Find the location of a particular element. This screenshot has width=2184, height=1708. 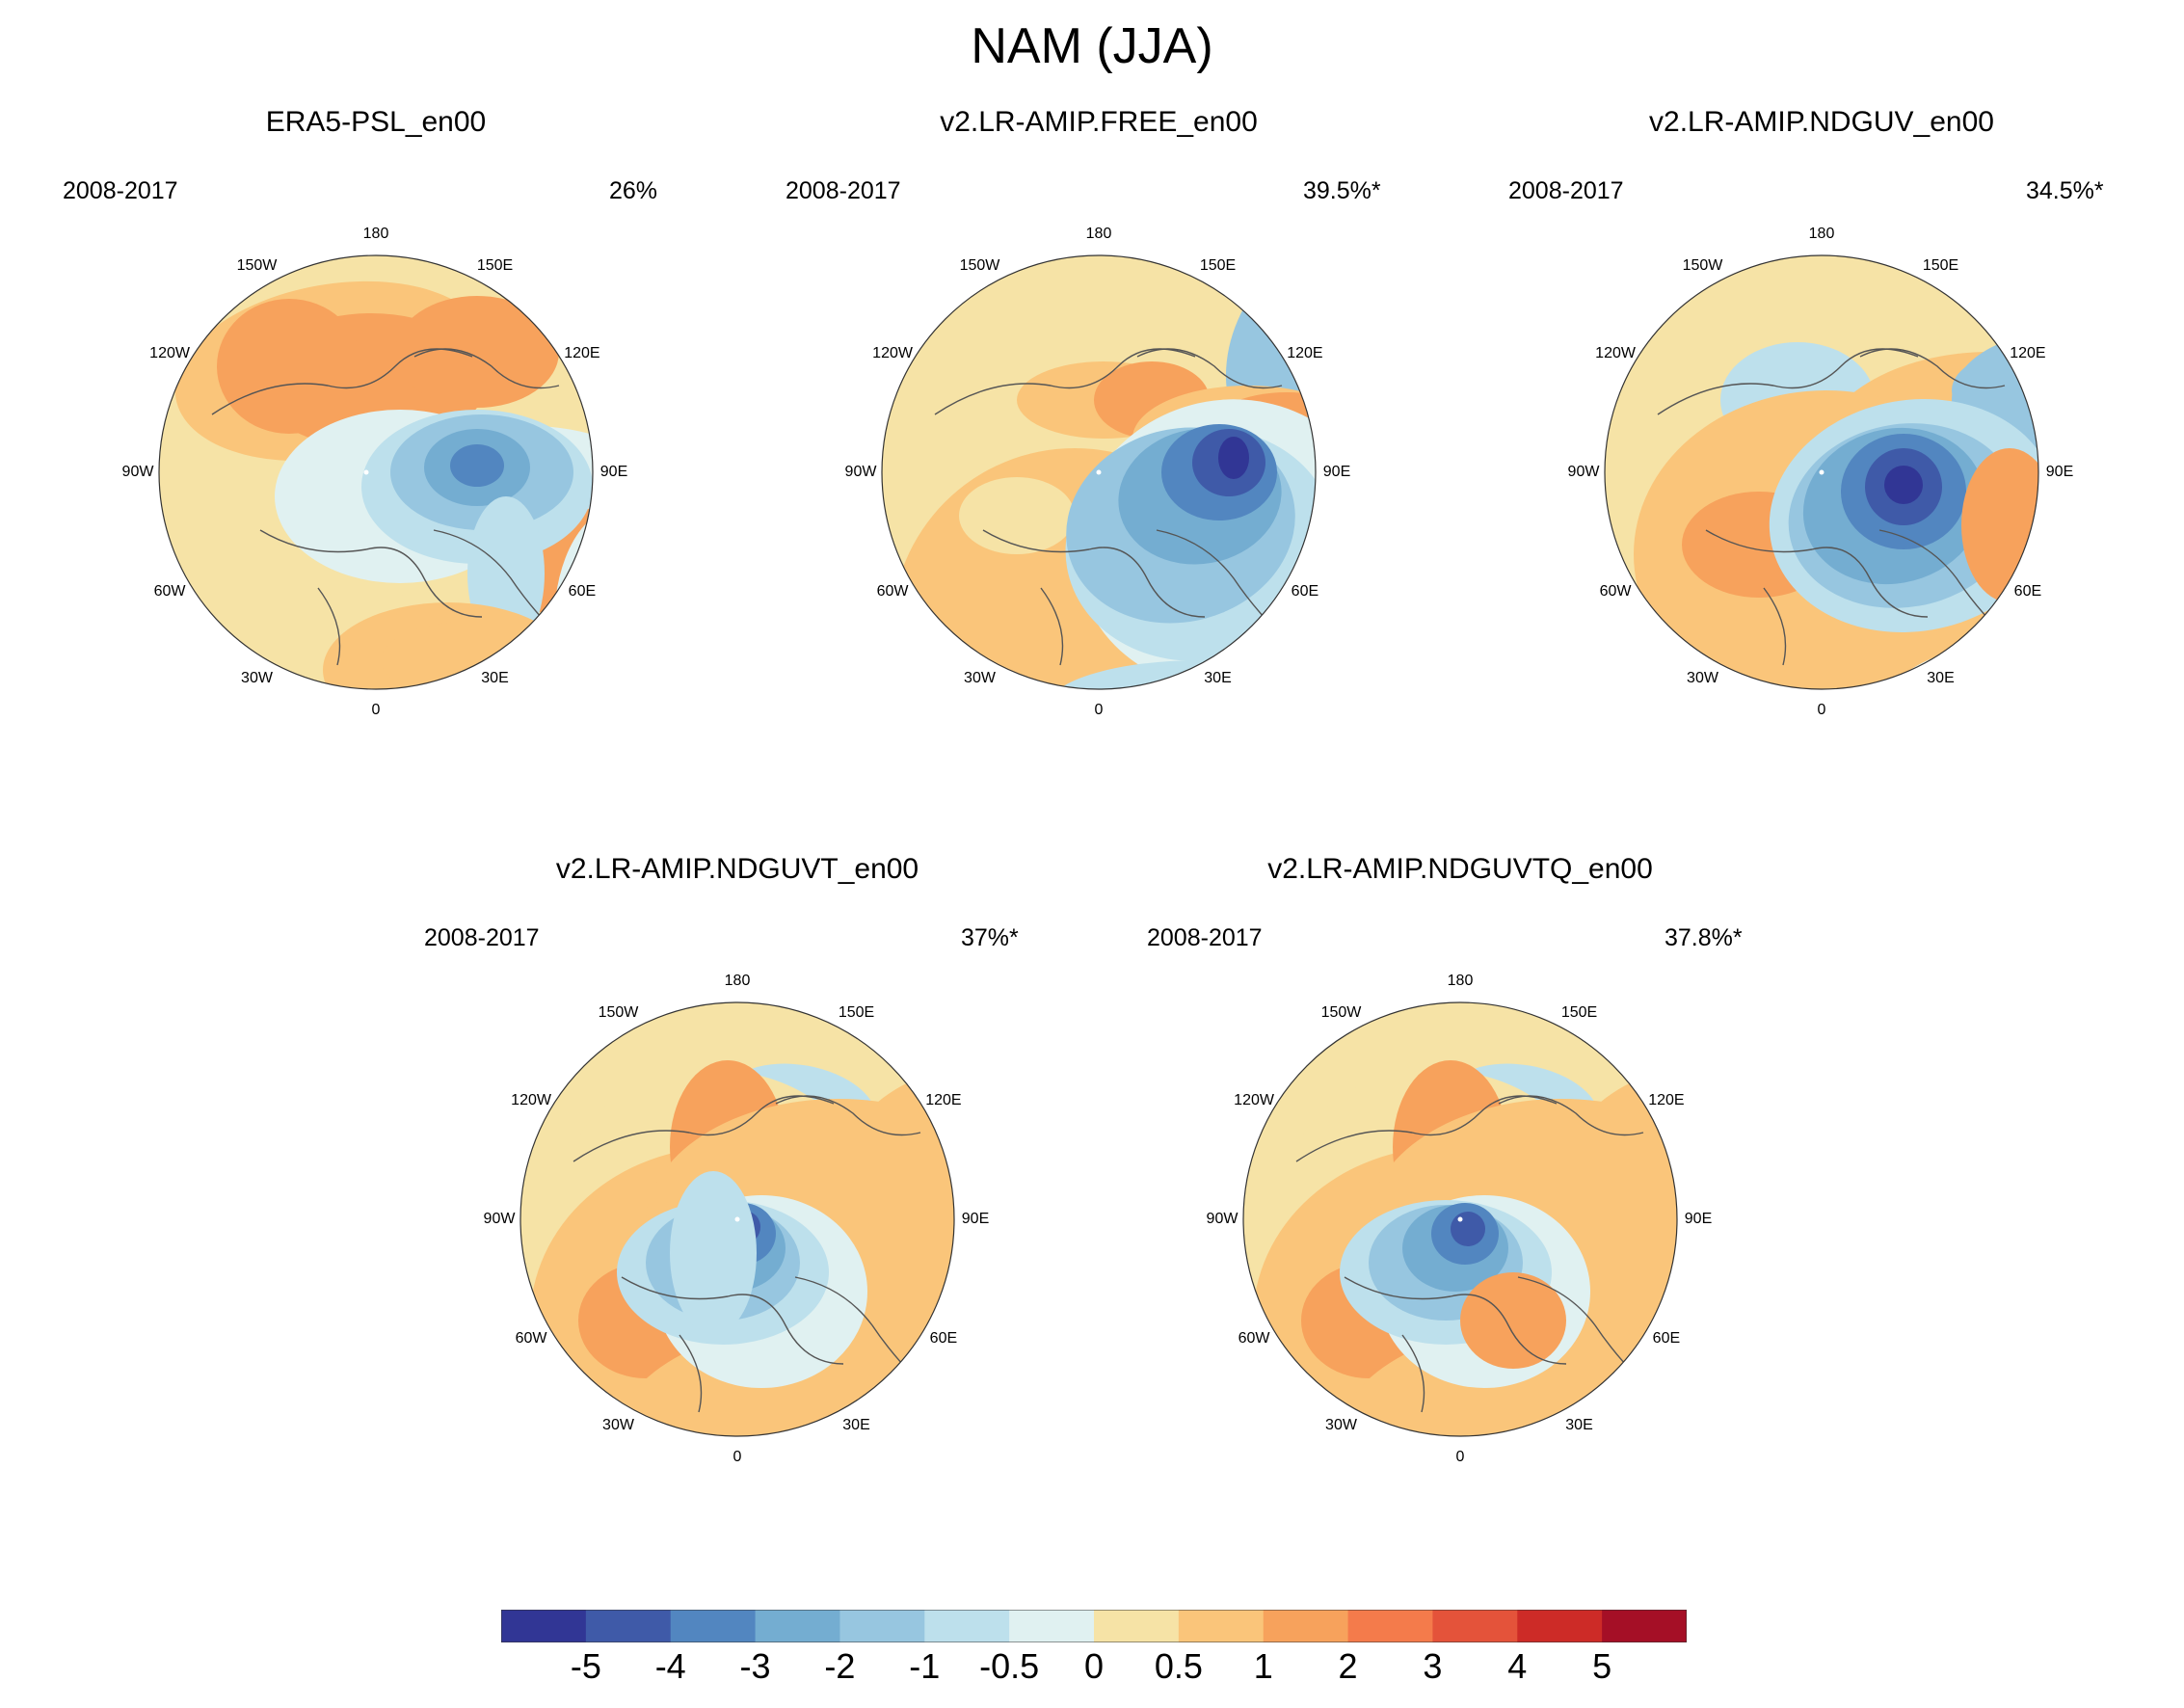

figure-title: NAM (JJA) is located at coordinates (1092, 46).